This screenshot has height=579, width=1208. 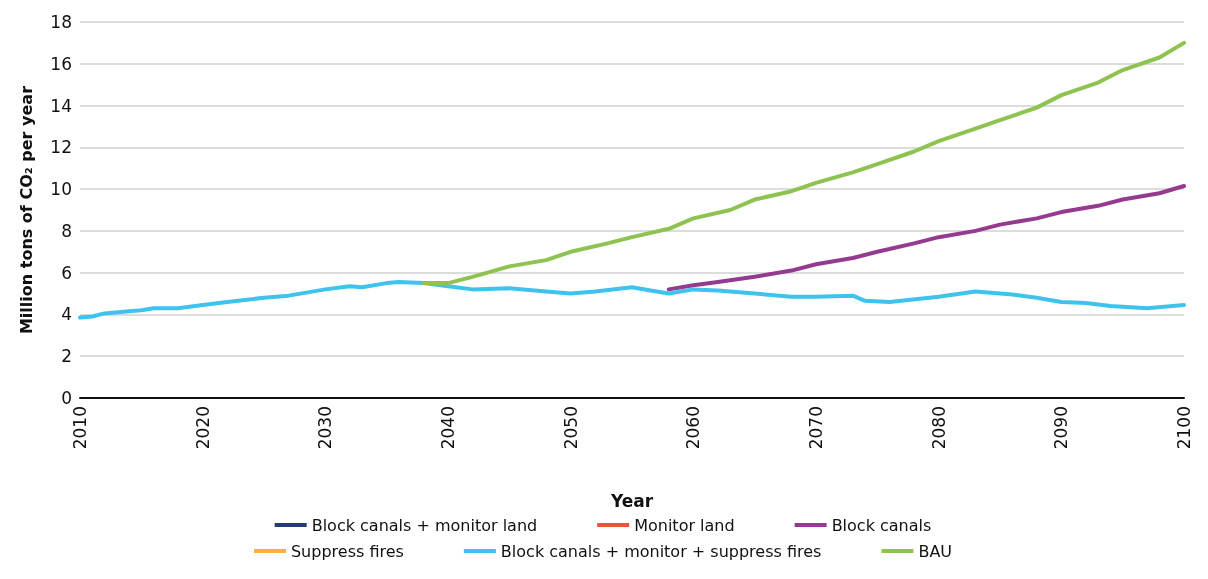 I want to click on y-tick-label: 2, so click(x=66, y=356).